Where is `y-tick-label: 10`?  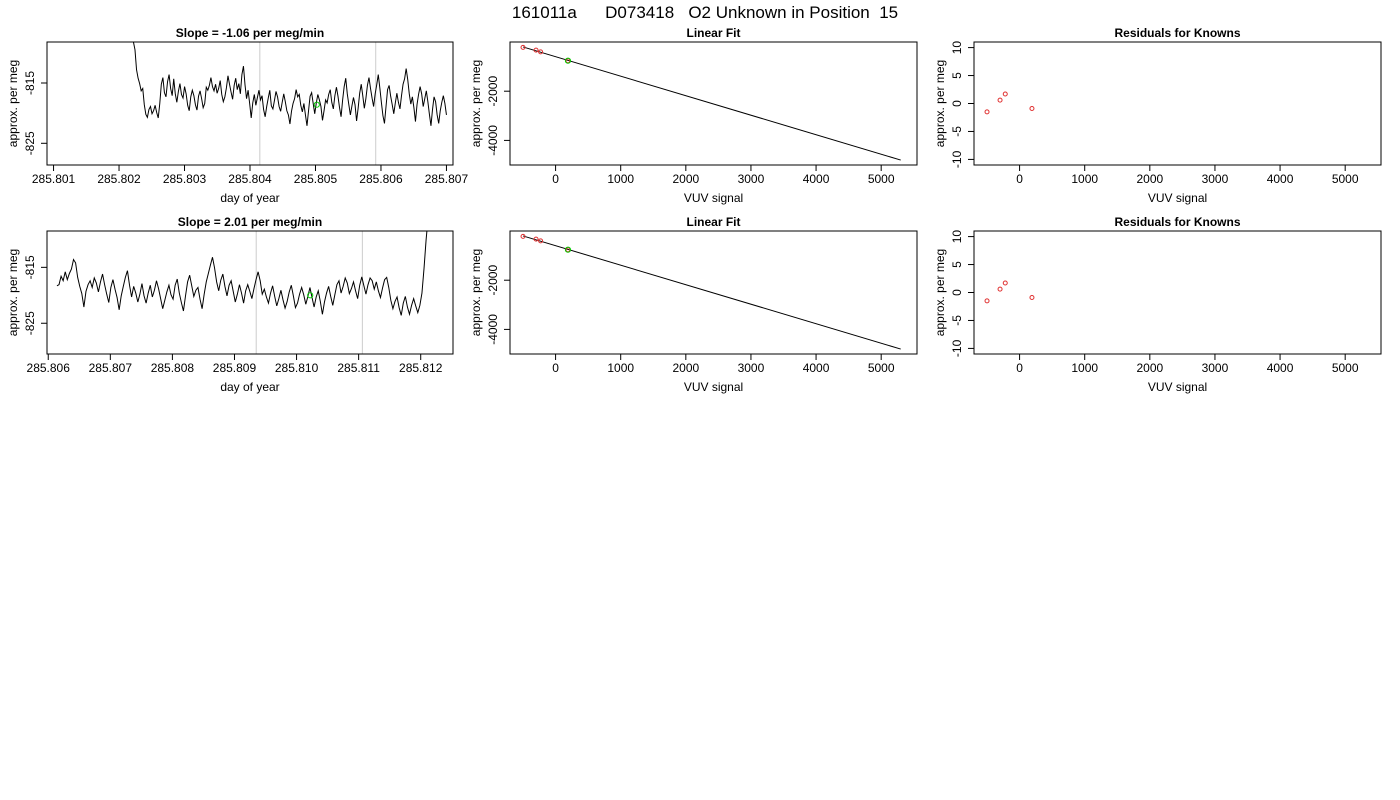
y-tick-label: 10 is located at coordinates (957, 237).